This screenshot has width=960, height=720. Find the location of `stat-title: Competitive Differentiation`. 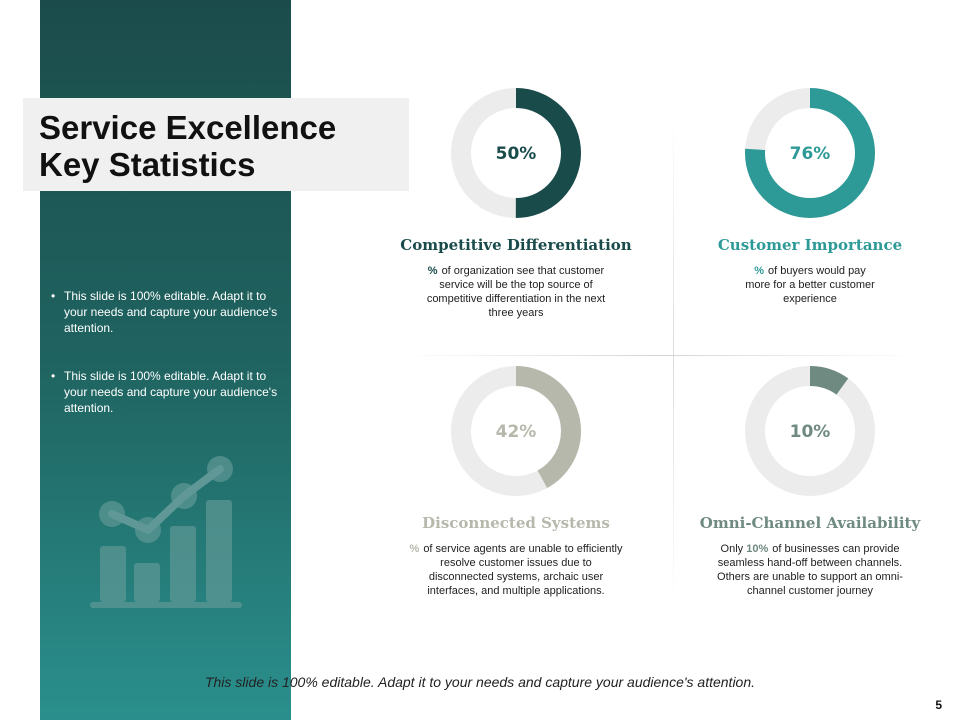

stat-title: Competitive Differentiation is located at coordinates (516, 245).